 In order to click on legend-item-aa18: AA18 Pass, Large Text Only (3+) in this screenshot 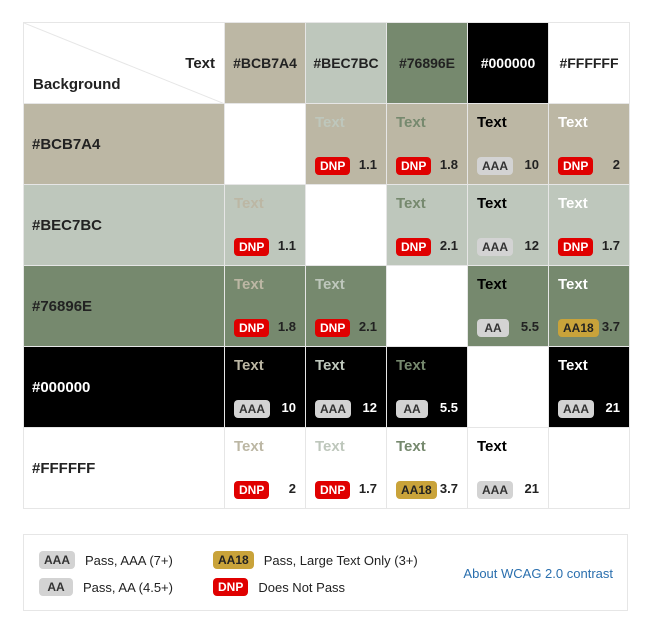, I will do `click(315, 560)`.